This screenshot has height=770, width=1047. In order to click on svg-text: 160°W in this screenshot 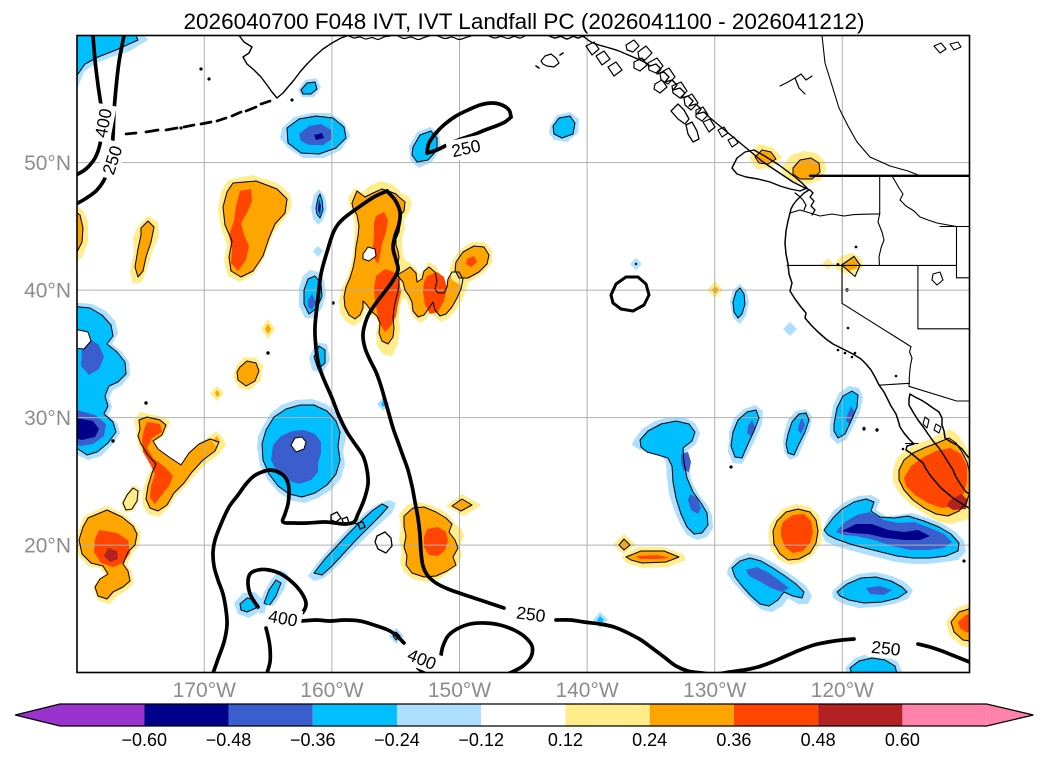, I will do `click(331, 690)`.